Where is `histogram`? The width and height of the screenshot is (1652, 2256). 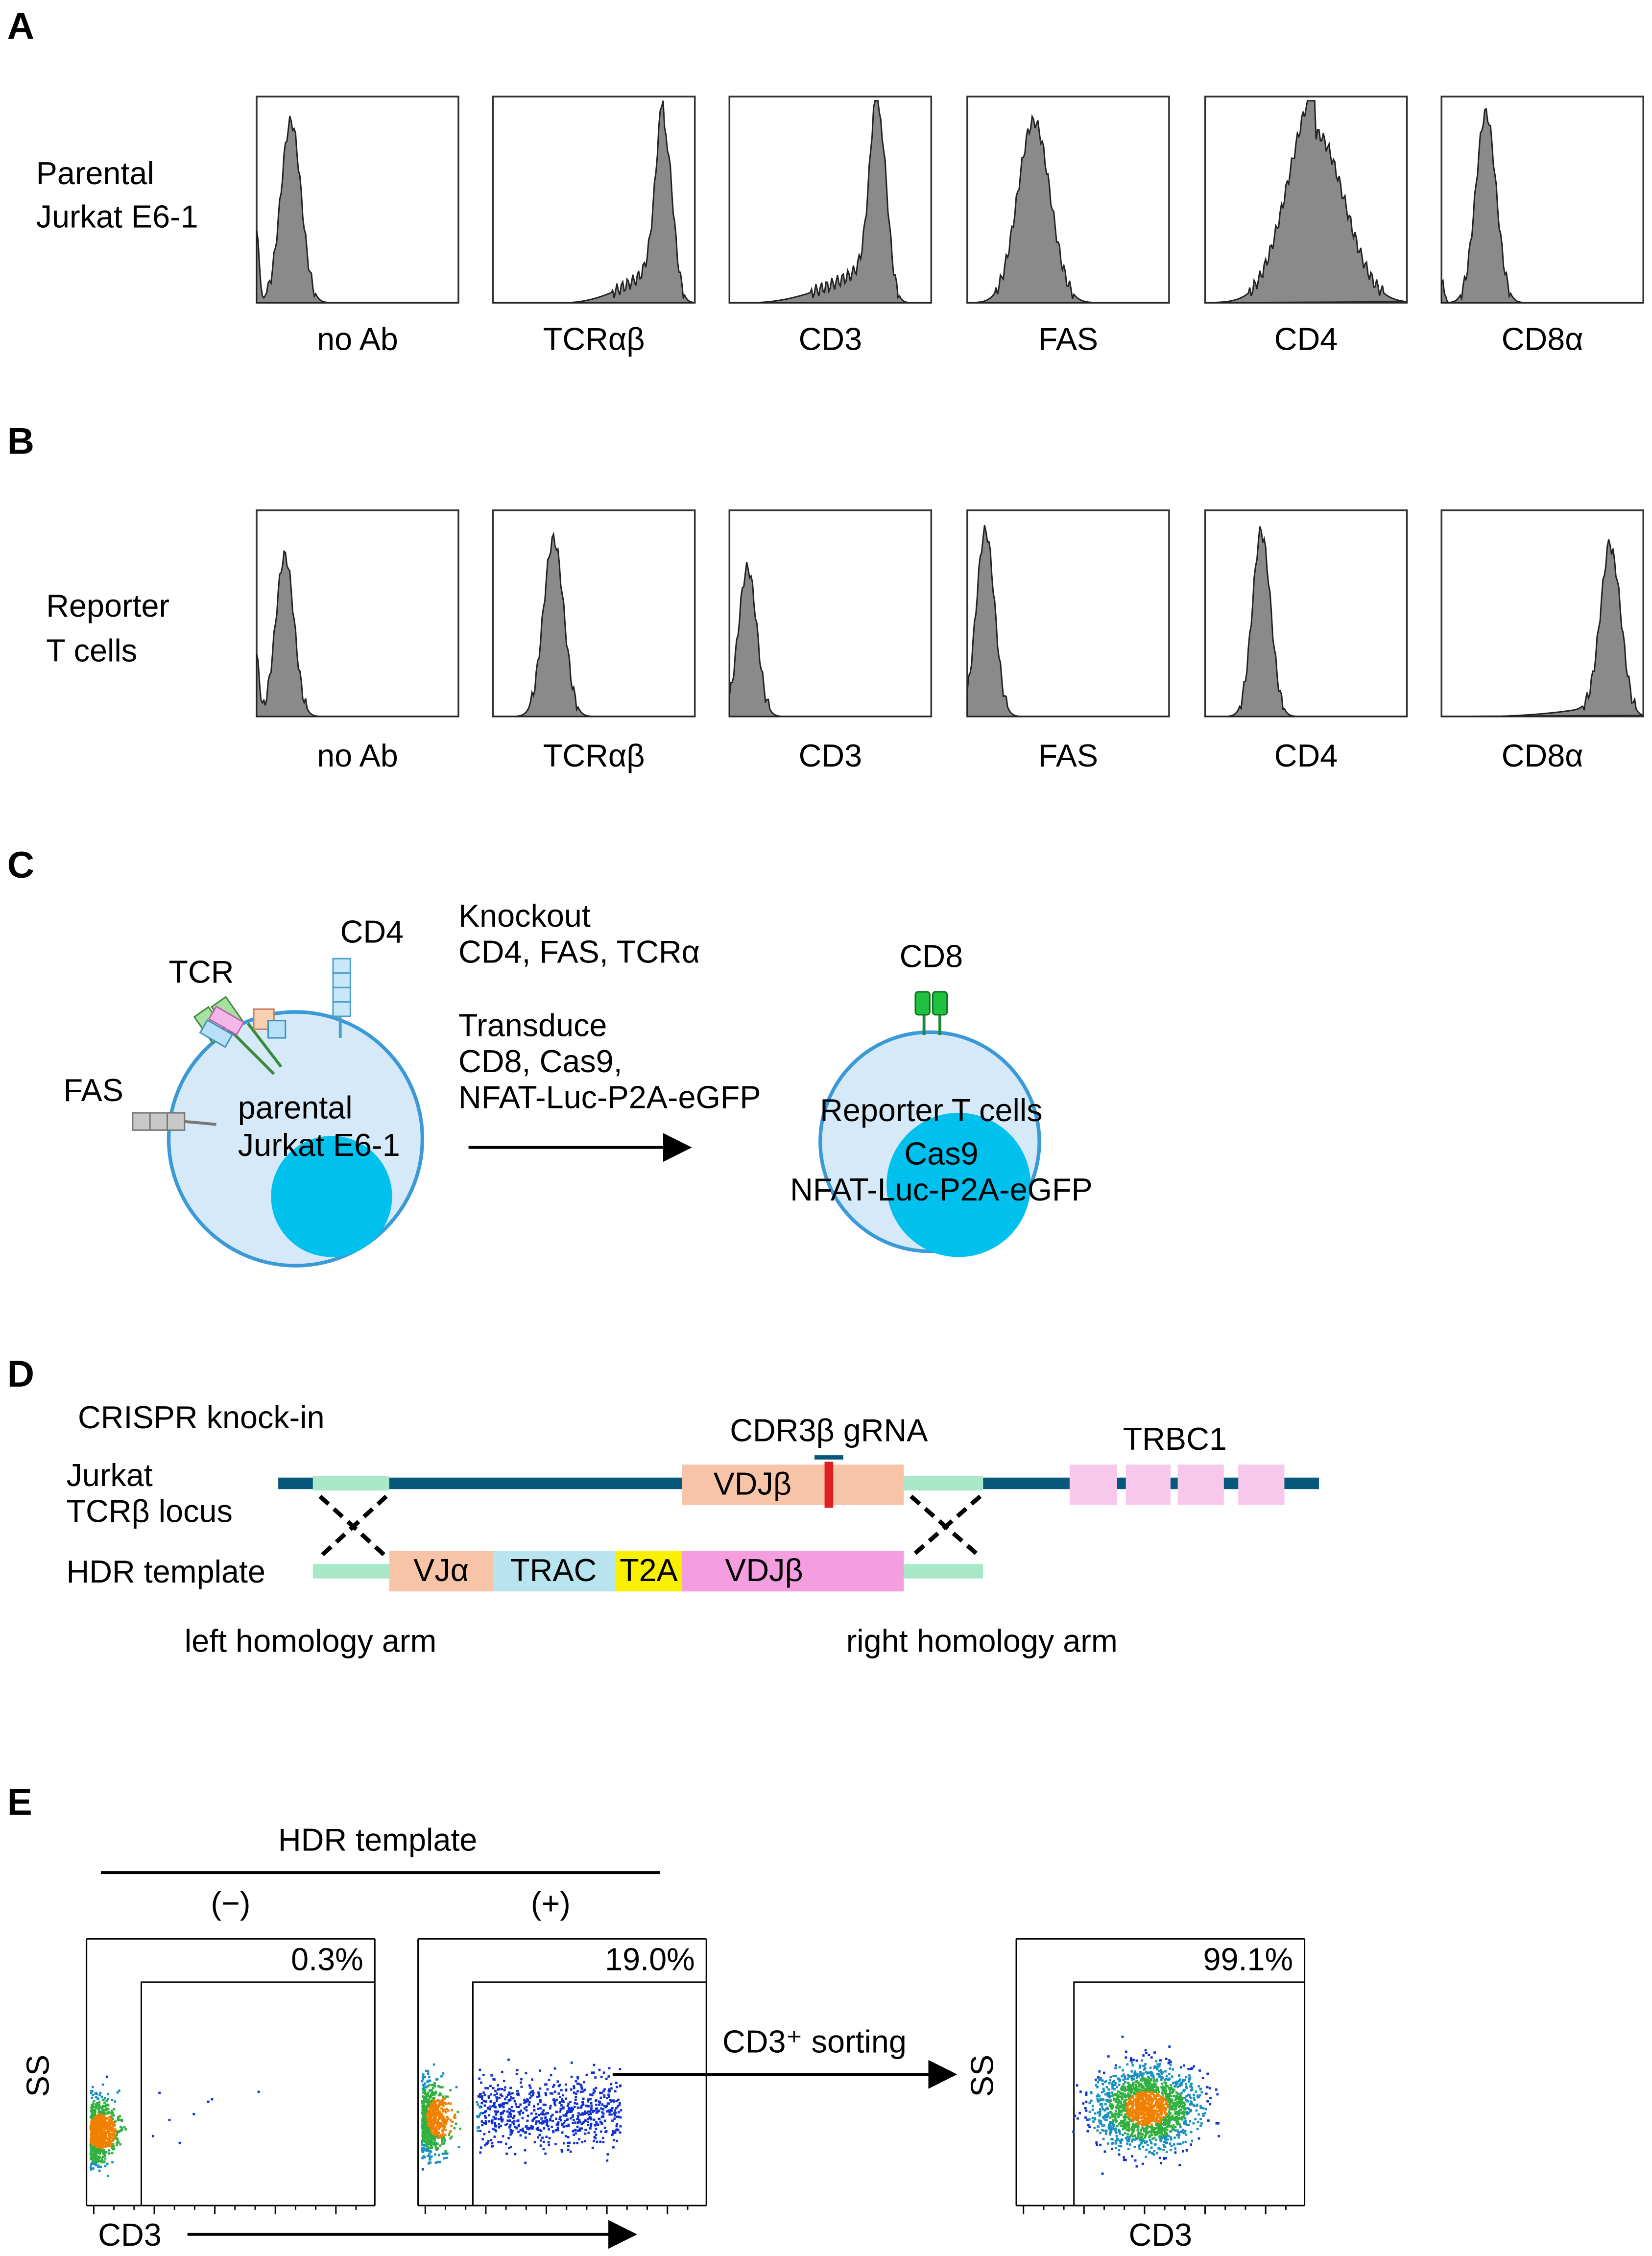
histogram is located at coordinates (830, 640).